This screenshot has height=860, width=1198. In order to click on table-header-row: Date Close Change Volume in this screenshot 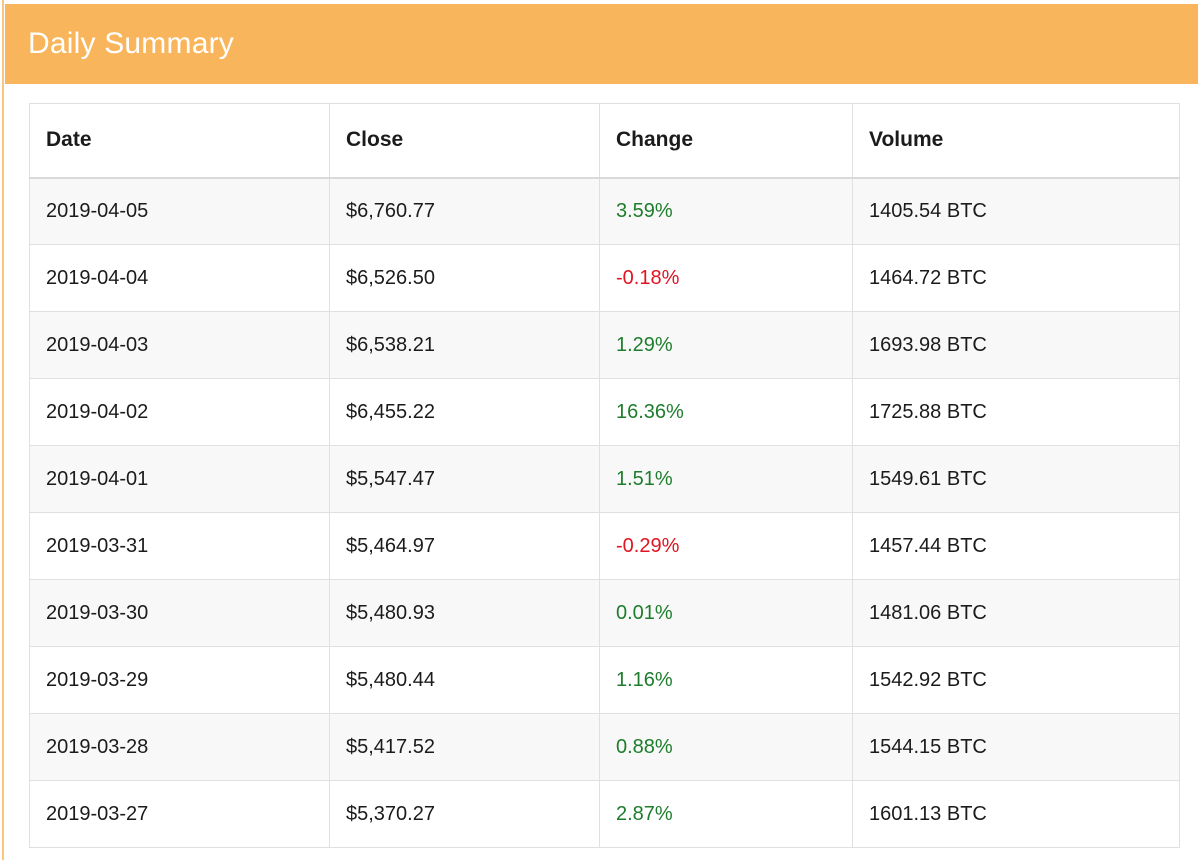, I will do `click(604, 141)`.